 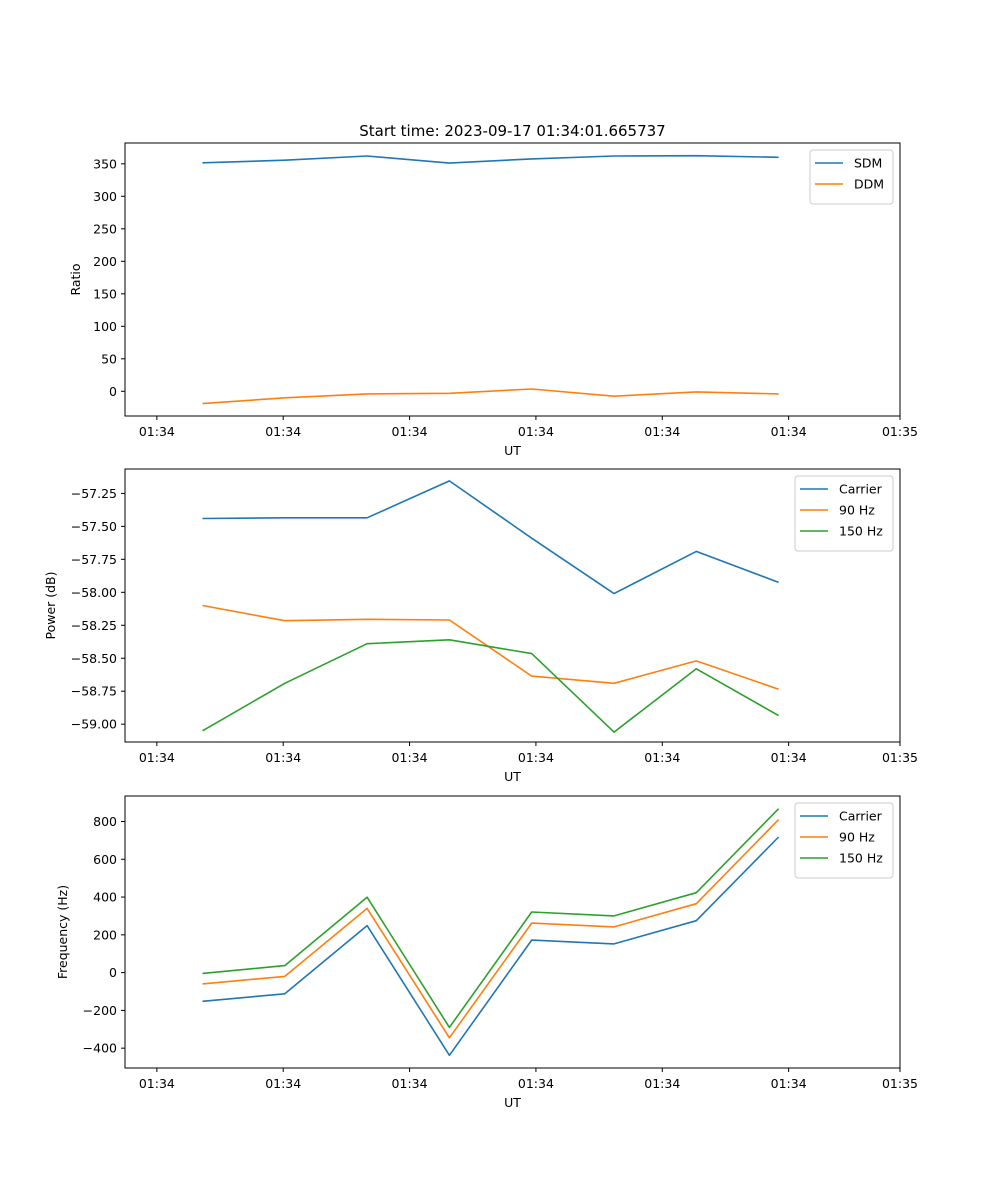 What do you see at coordinates (869, 184) in the screenshot?
I see `legend-label-ddm: DDM` at bounding box center [869, 184].